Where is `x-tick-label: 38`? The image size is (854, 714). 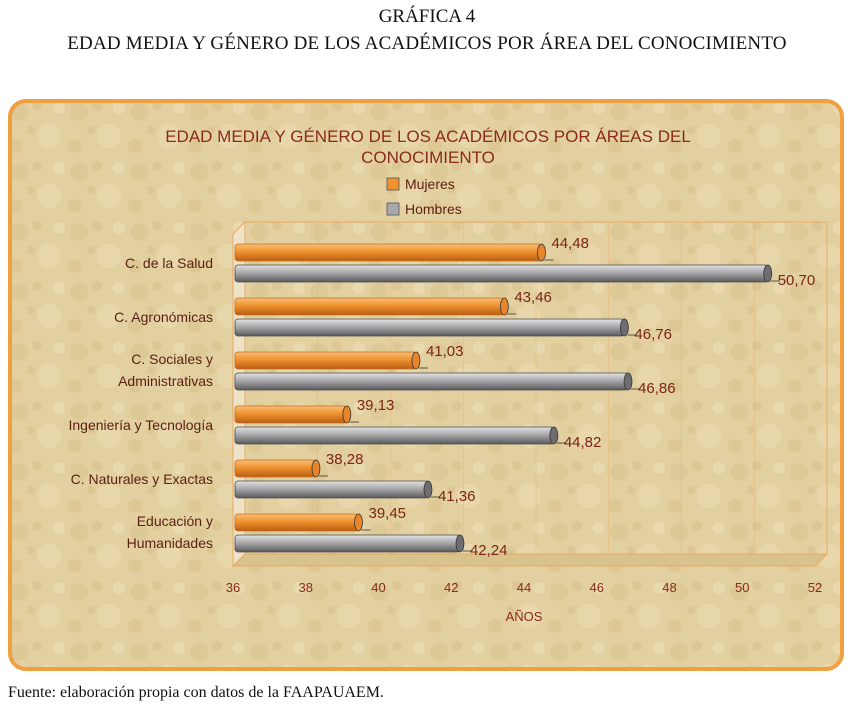 x-tick-label: 38 is located at coordinates (306, 587).